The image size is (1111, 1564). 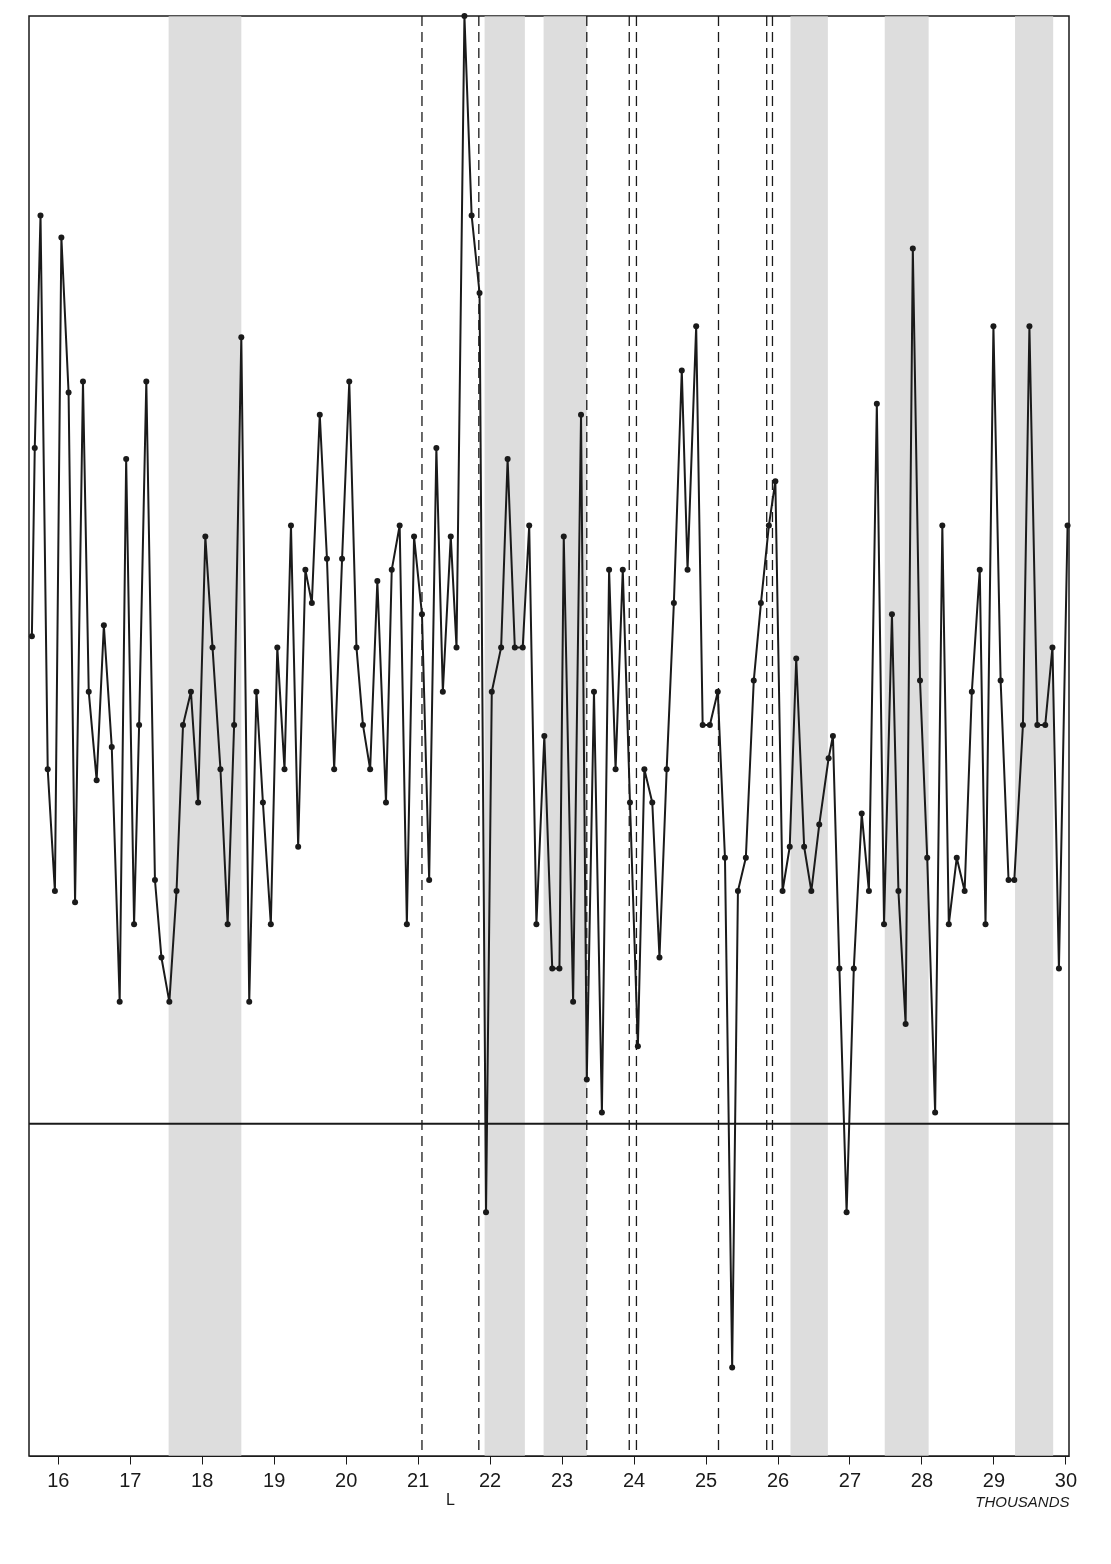 What do you see at coordinates (490, 1479) in the screenshot?
I see `x-tick-label: 22` at bounding box center [490, 1479].